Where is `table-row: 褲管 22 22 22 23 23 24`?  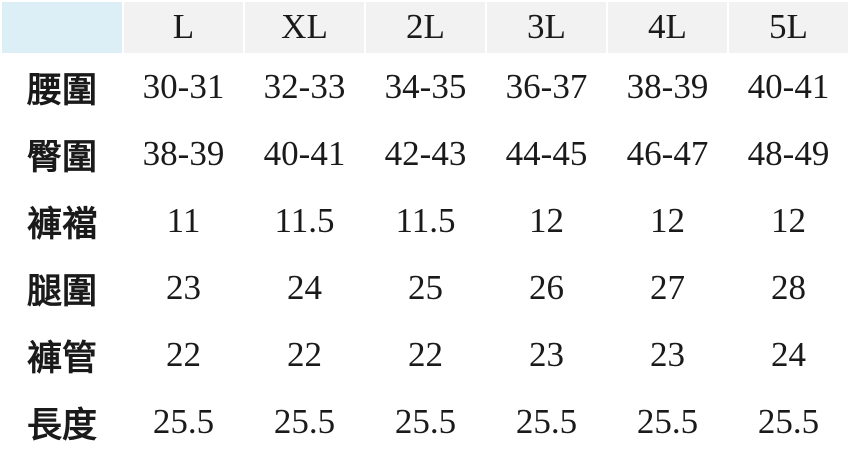 table-row: 褲管 22 22 22 23 23 24 is located at coordinates (425, 355).